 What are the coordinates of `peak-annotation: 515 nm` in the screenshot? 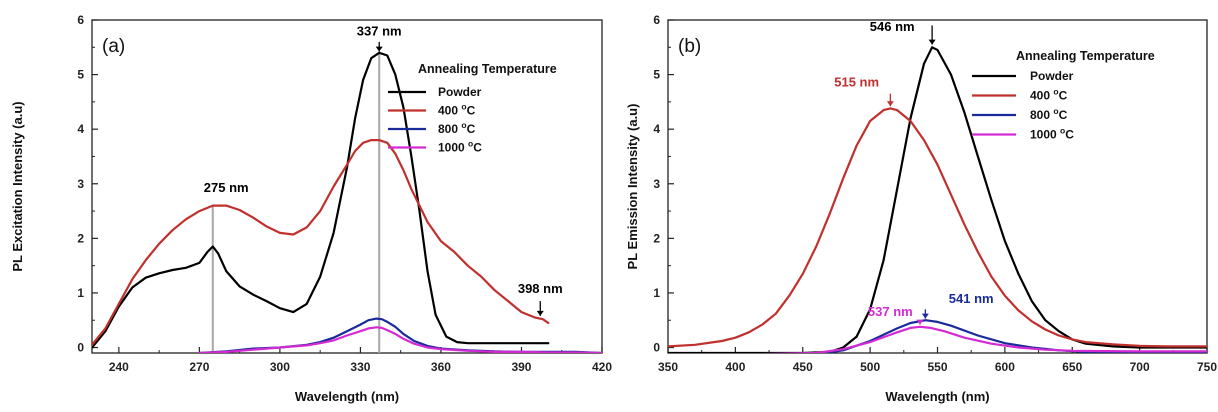 It's located at (856, 82).